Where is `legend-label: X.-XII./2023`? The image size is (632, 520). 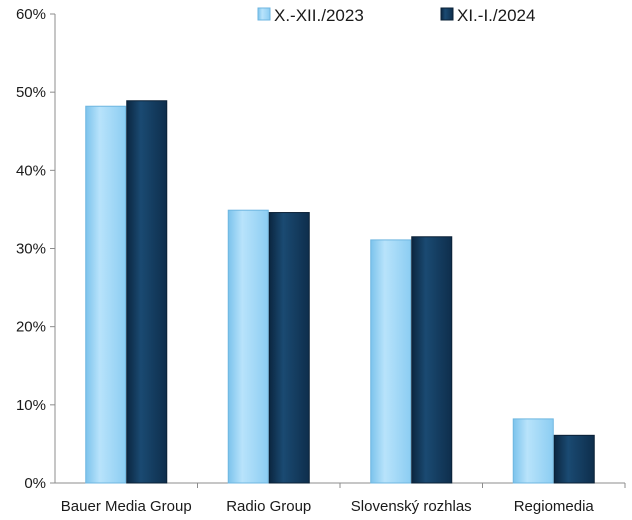 legend-label: X.-XII./2023 is located at coordinates (319, 15).